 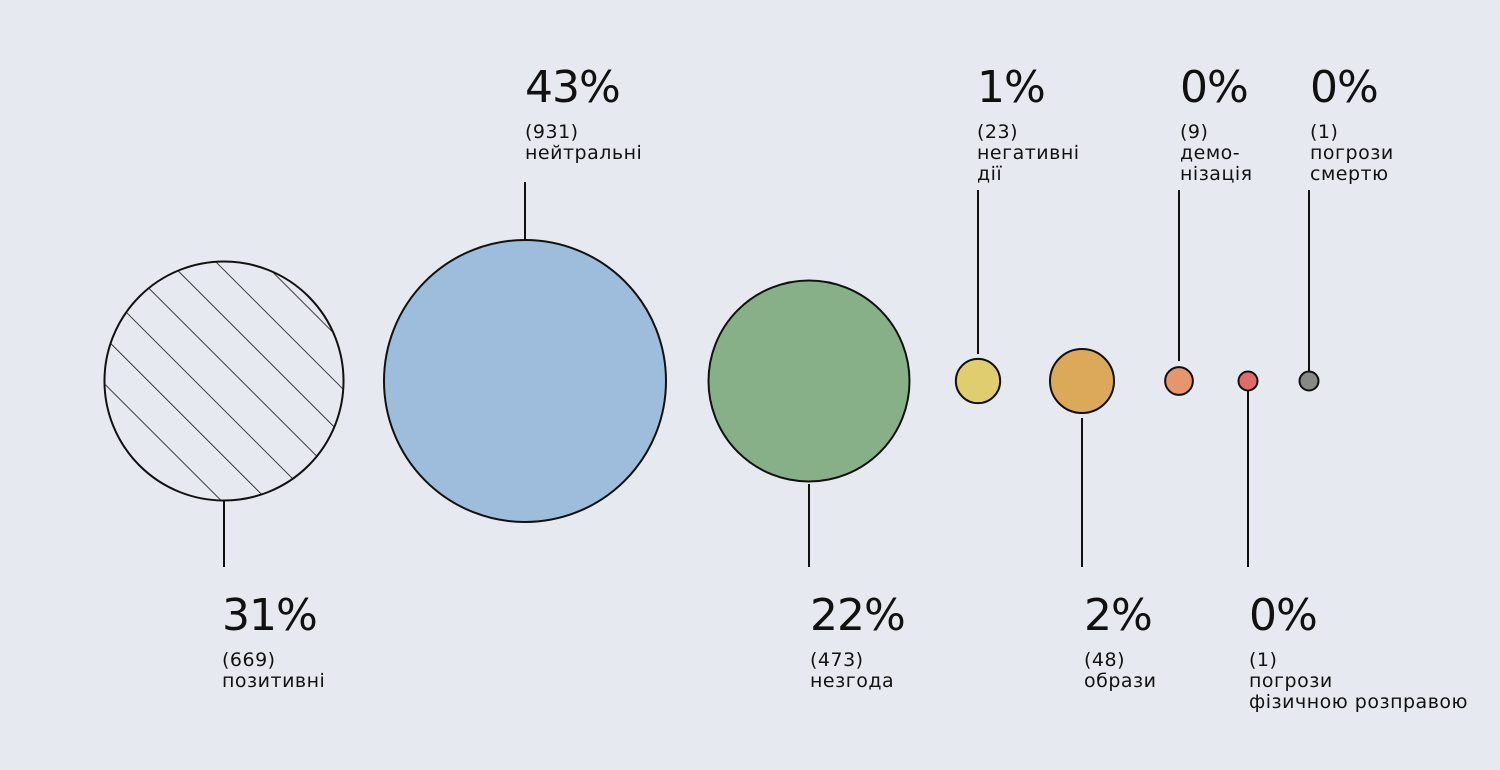 I want to click on label-demonization: 0% (9) демо-нізація, so click(x=1216, y=125).